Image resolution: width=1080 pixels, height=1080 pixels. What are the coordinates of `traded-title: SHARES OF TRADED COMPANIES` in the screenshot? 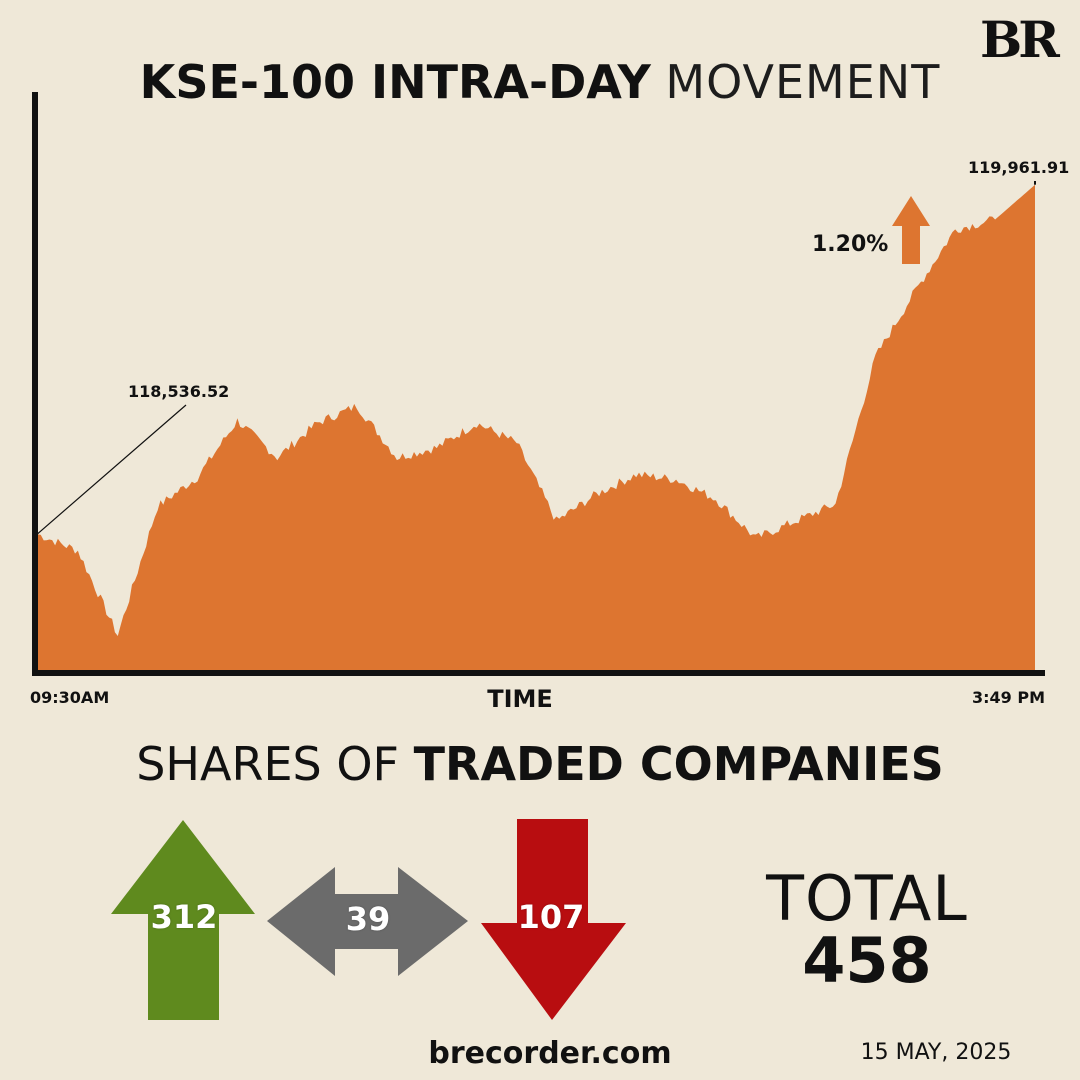 It's located at (540, 764).